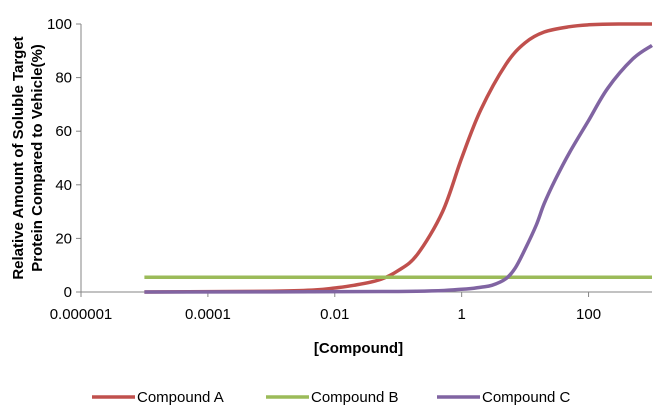 The image size is (657, 410). Describe the element at coordinates (355, 397) in the screenshot. I see `legend-label: Compound B` at that location.